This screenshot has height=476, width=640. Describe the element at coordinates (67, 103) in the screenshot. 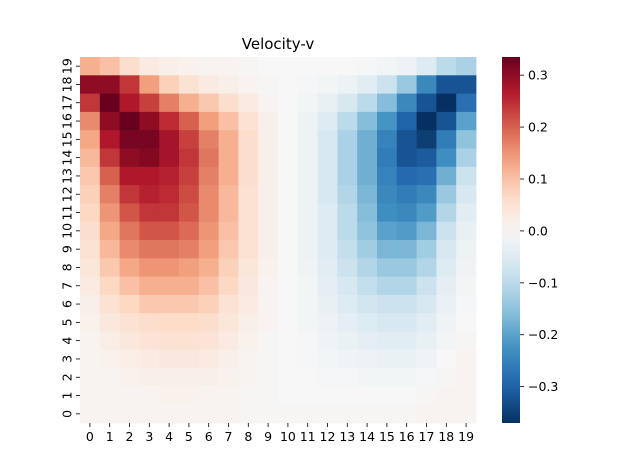

I see `y-tick-label: 17` at that location.